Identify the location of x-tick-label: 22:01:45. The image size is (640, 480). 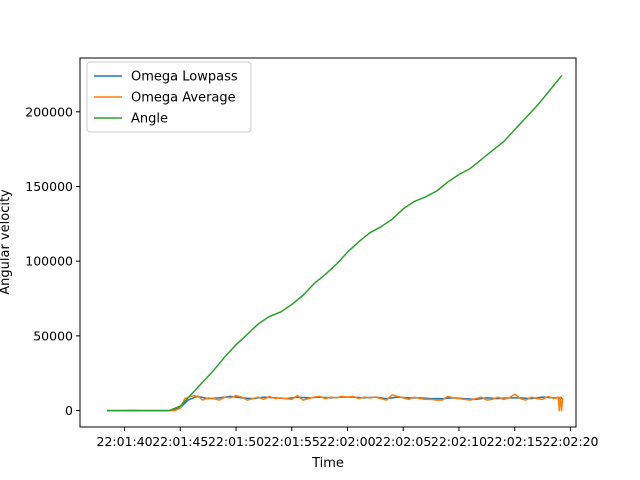
(180, 441).